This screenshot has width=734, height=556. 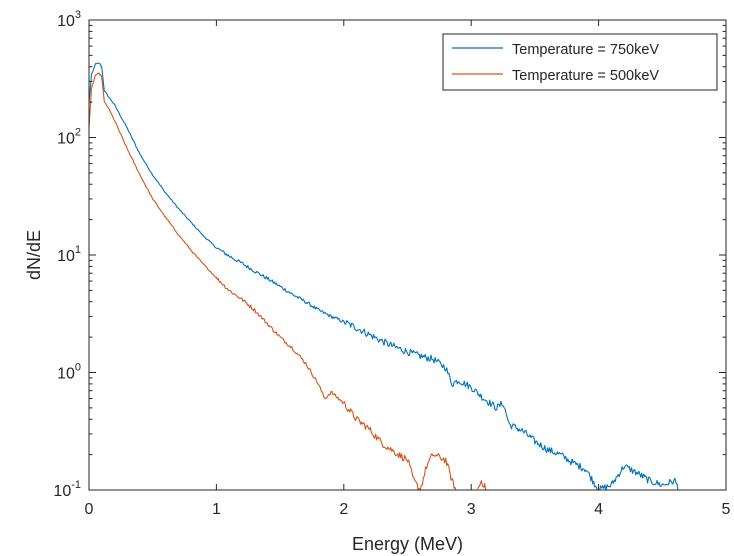 I want to click on x-tick-label: 4, so click(x=598, y=509).